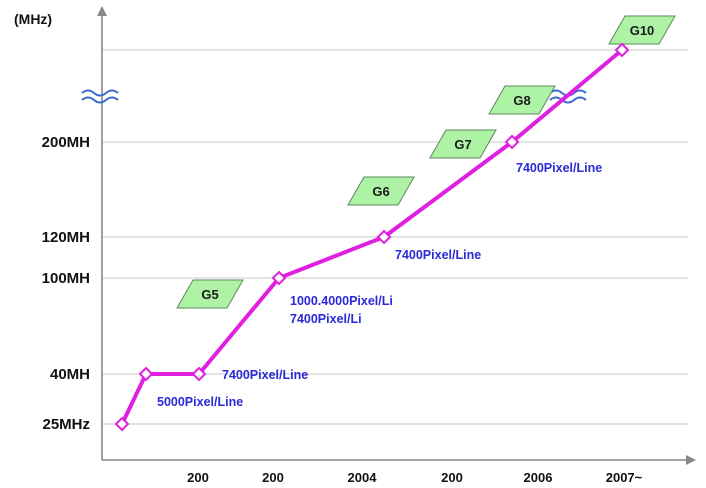 The width and height of the screenshot is (706, 488). What do you see at coordinates (66, 142) in the screenshot?
I see `y-tick-label: 200MH` at bounding box center [66, 142].